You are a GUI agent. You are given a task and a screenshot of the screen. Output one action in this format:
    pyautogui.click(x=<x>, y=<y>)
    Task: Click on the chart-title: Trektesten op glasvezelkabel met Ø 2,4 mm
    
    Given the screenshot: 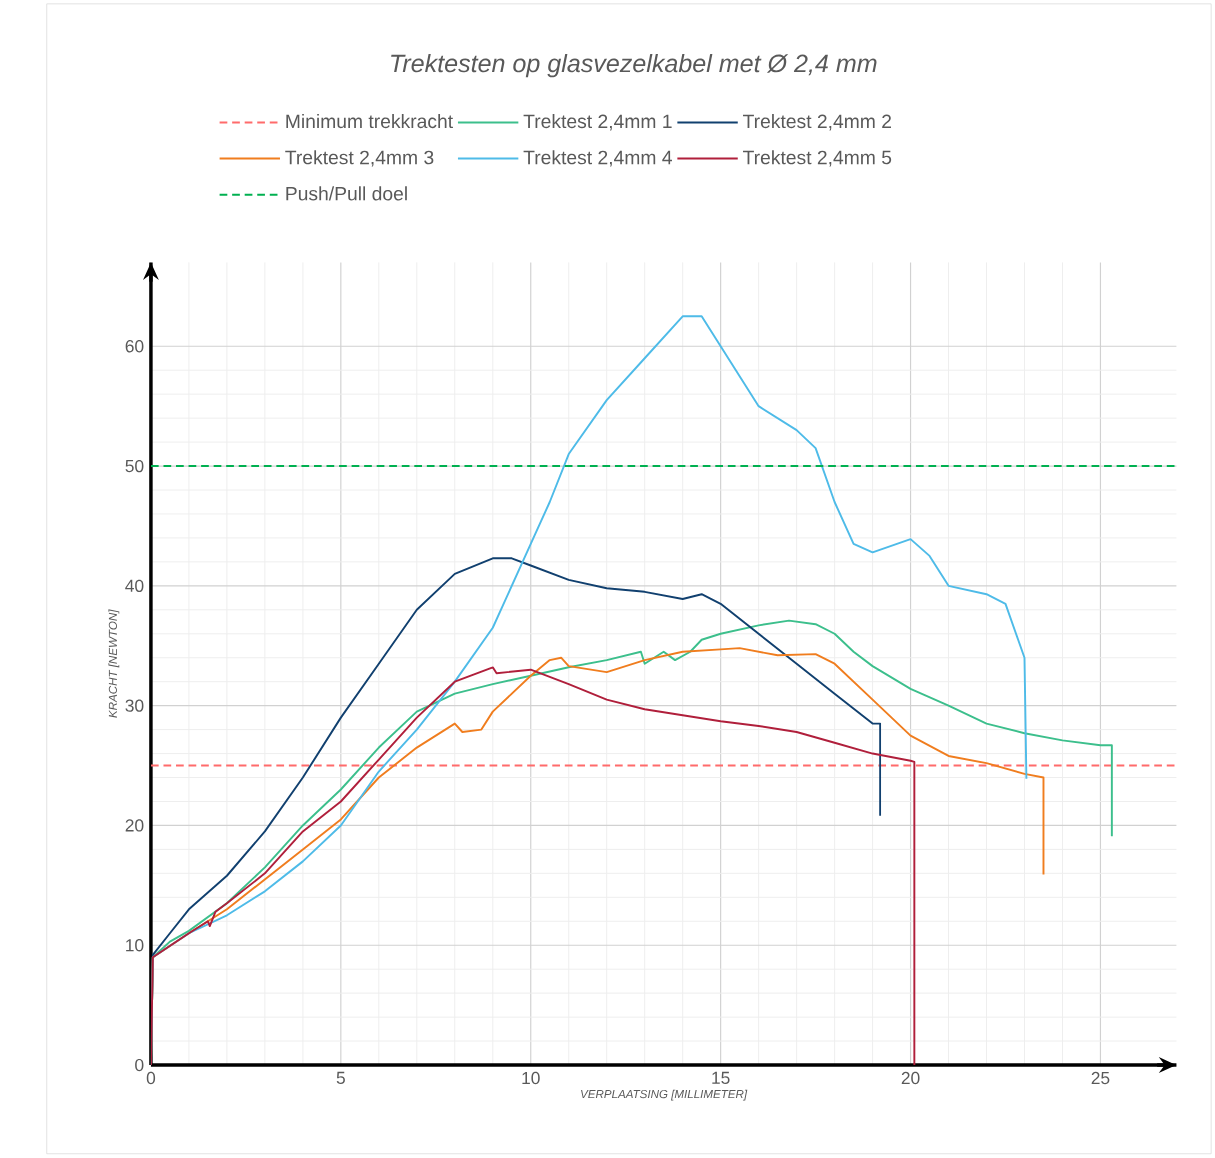 What is the action you would take?
    pyautogui.click(x=634, y=66)
    